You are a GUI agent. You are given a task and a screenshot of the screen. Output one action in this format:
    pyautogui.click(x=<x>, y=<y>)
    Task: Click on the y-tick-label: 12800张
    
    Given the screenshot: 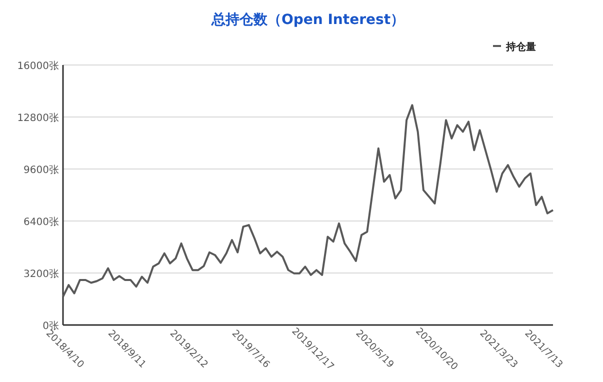 What is the action you would take?
    pyautogui.click(x=38, y=118)
    